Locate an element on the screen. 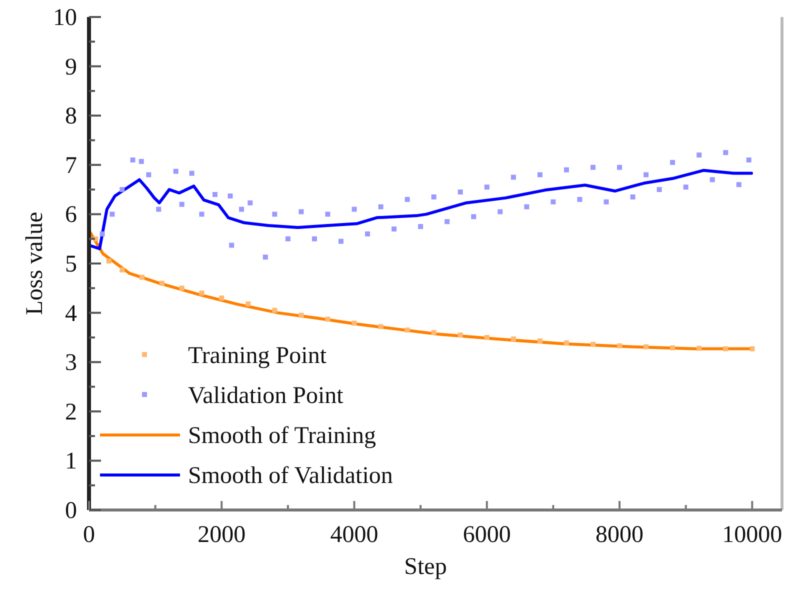 This screenshot has height=591, width=806. x-axis-title: Step is located at coordinates (425, 567).